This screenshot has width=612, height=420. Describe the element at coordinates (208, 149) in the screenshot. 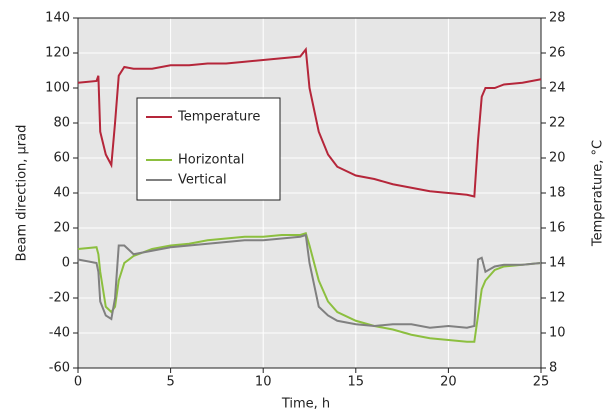

I see `legend-box` at that location.